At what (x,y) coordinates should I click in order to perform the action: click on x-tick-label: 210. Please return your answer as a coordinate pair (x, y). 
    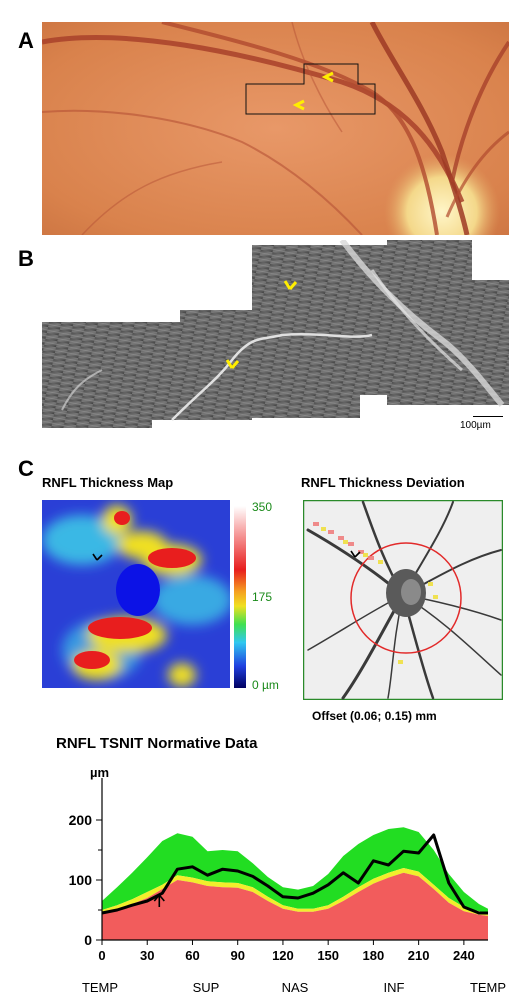
    Looking at the image, I should click on (419, 955).